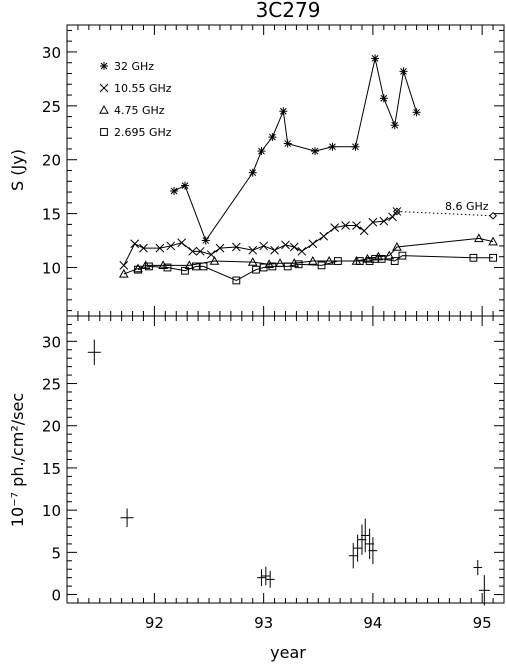  I want to click on top-y-tick-label: 30, so click(51, 53).